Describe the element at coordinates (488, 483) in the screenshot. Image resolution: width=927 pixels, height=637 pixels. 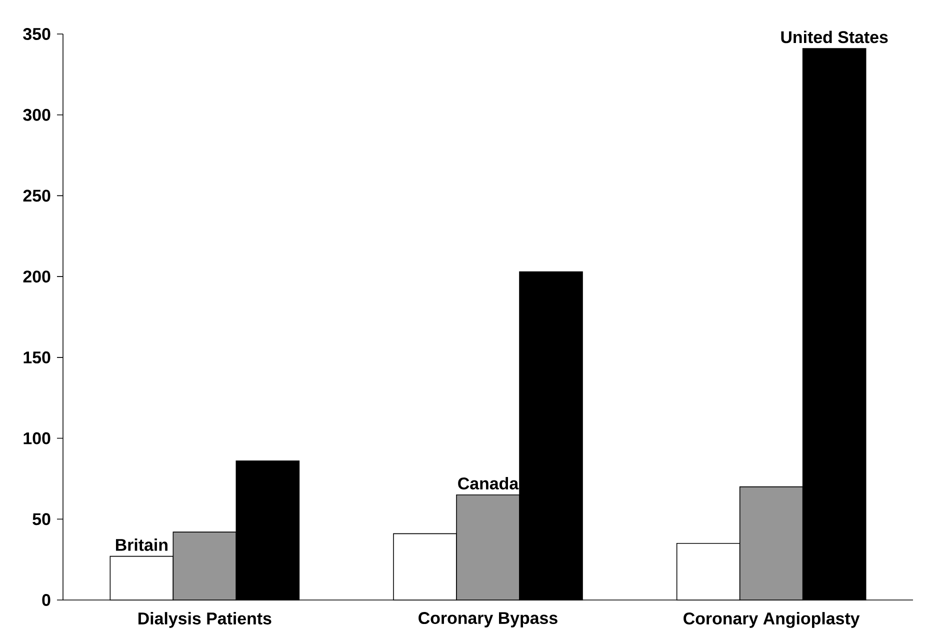
I see `series-label: Canada` at that location.